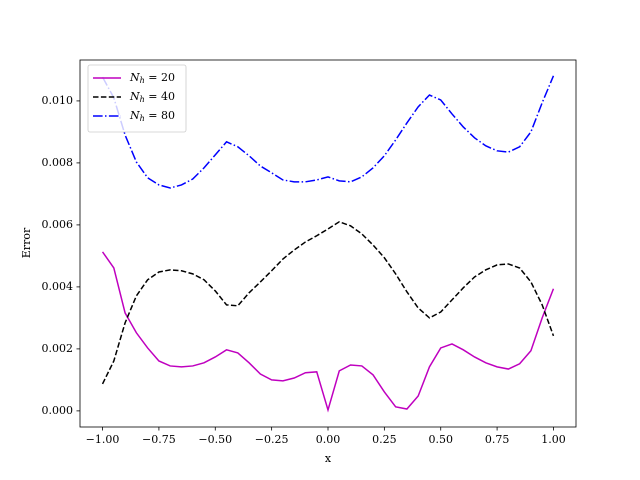 The height and width of the screenshot is (480, 640). Describe the element at coordinates (58, 224) in the screenshot. I see `y-tick-label: 0.006` at that location.